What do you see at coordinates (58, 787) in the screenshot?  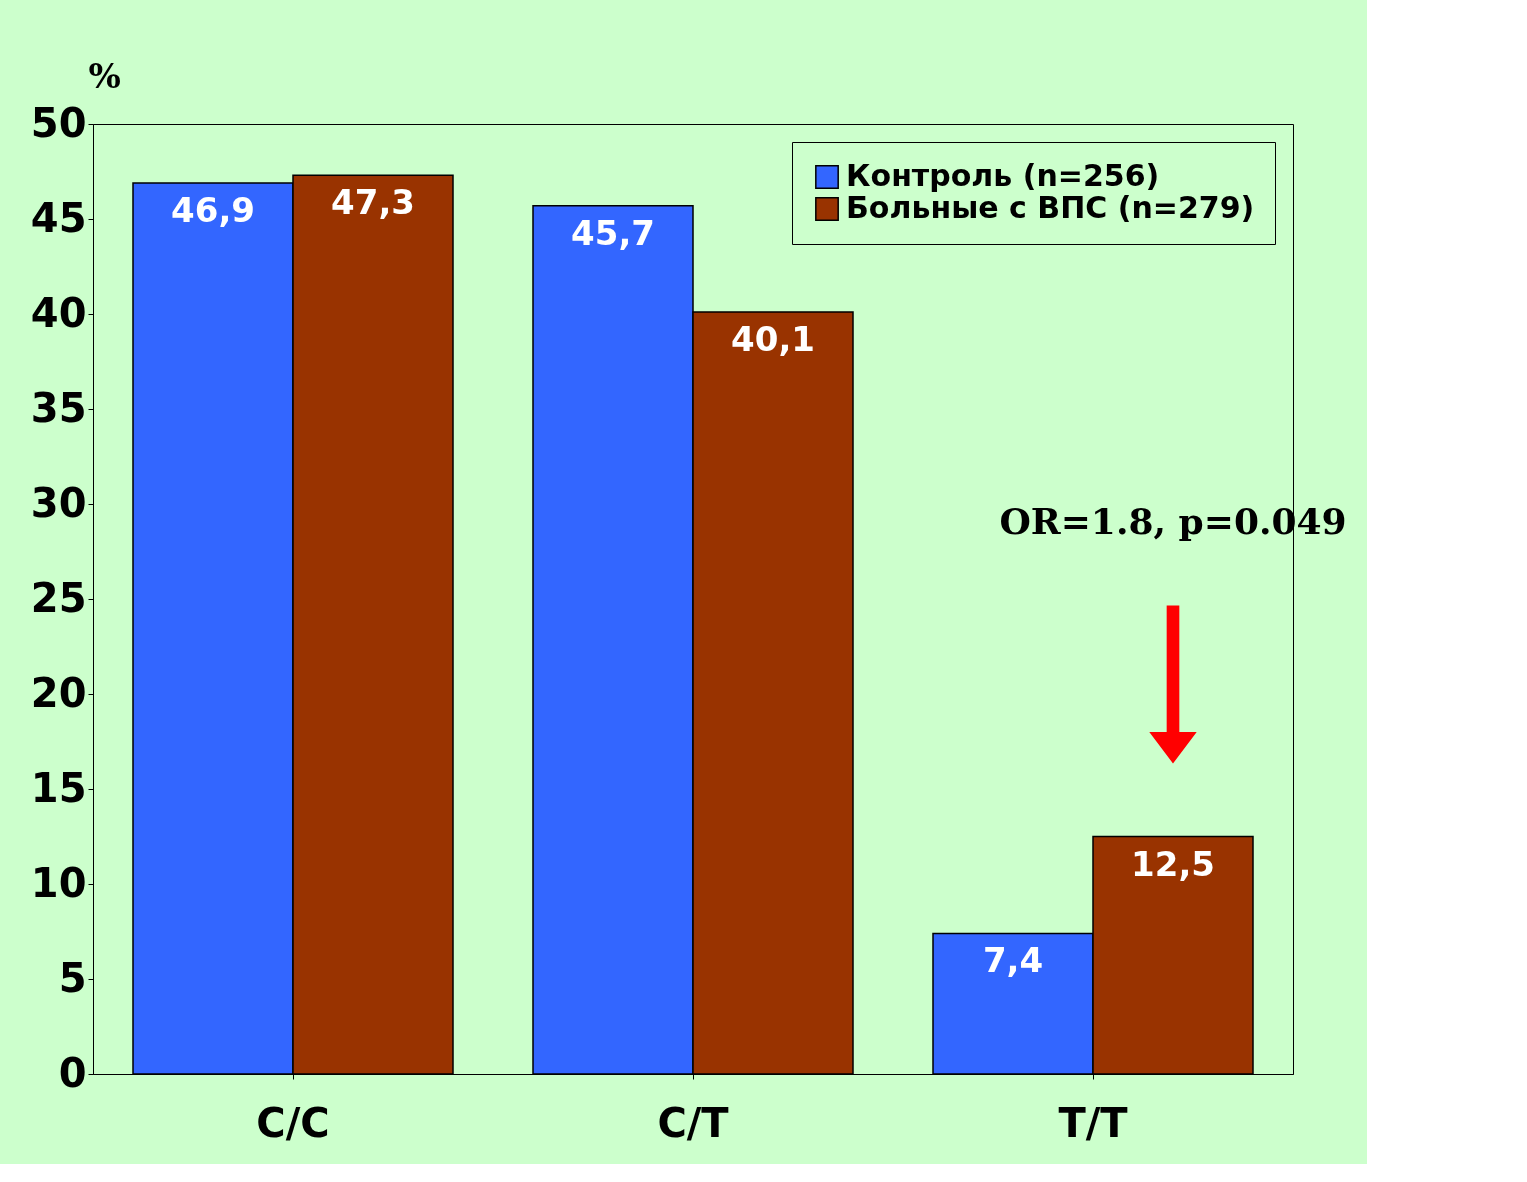 I see `y-tick-label: 15` at bounding box center [58, 787].